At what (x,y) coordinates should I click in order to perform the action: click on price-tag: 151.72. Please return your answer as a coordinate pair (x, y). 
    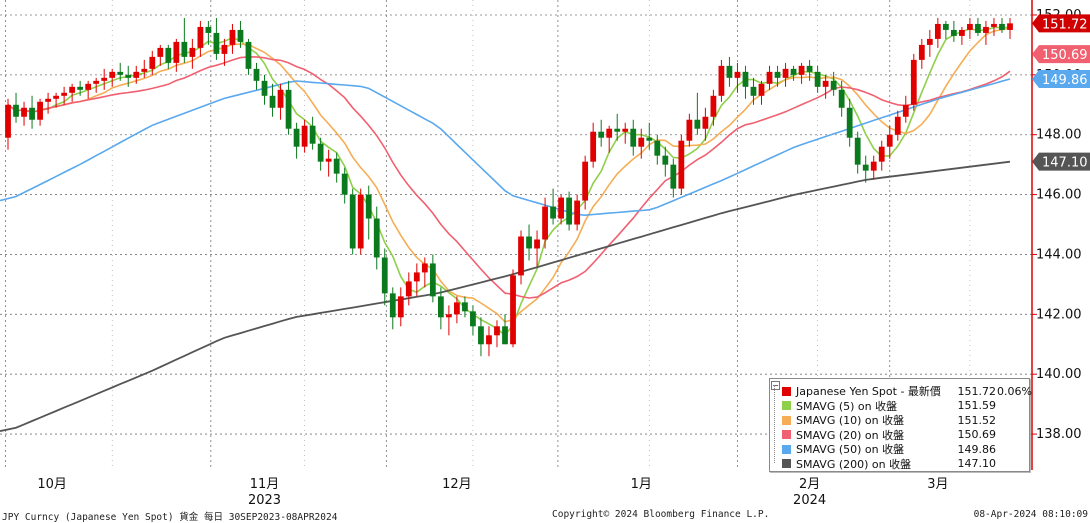
    Looking at the image, I should click on (1061, 23).